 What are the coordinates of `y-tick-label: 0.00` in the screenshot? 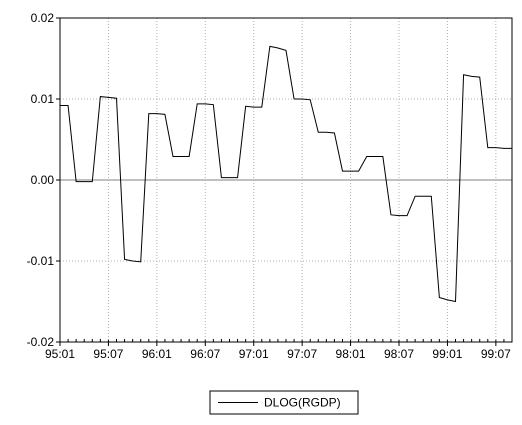 It's located at (43, 180).